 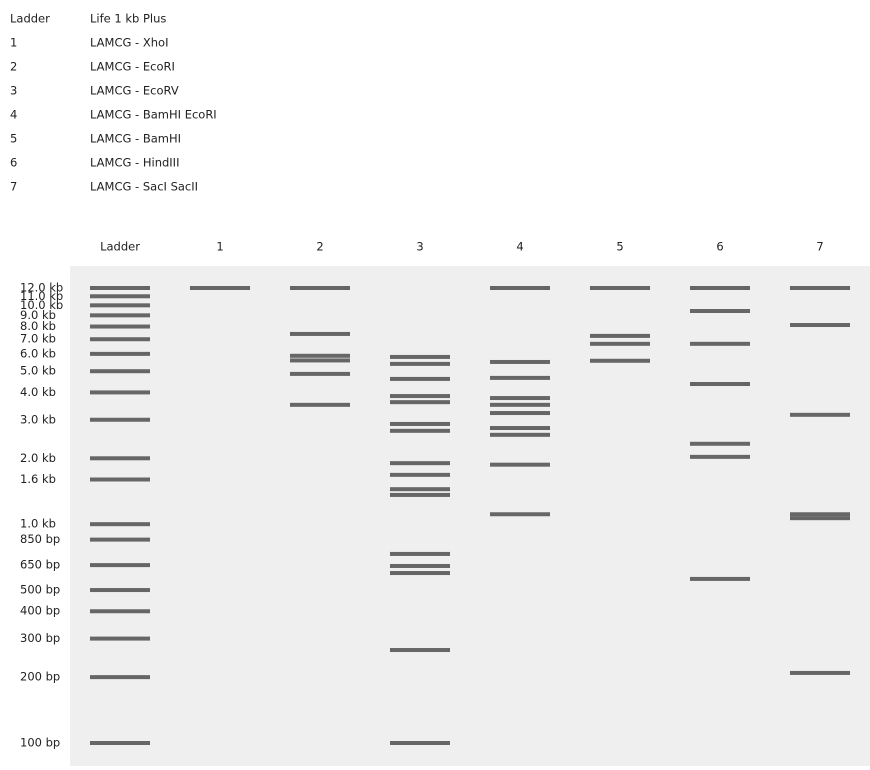 What do you see at coordinates (38, 392) in the screenshot?
I see `size-label: 4.0 kb` at bounding box center [38, 392].